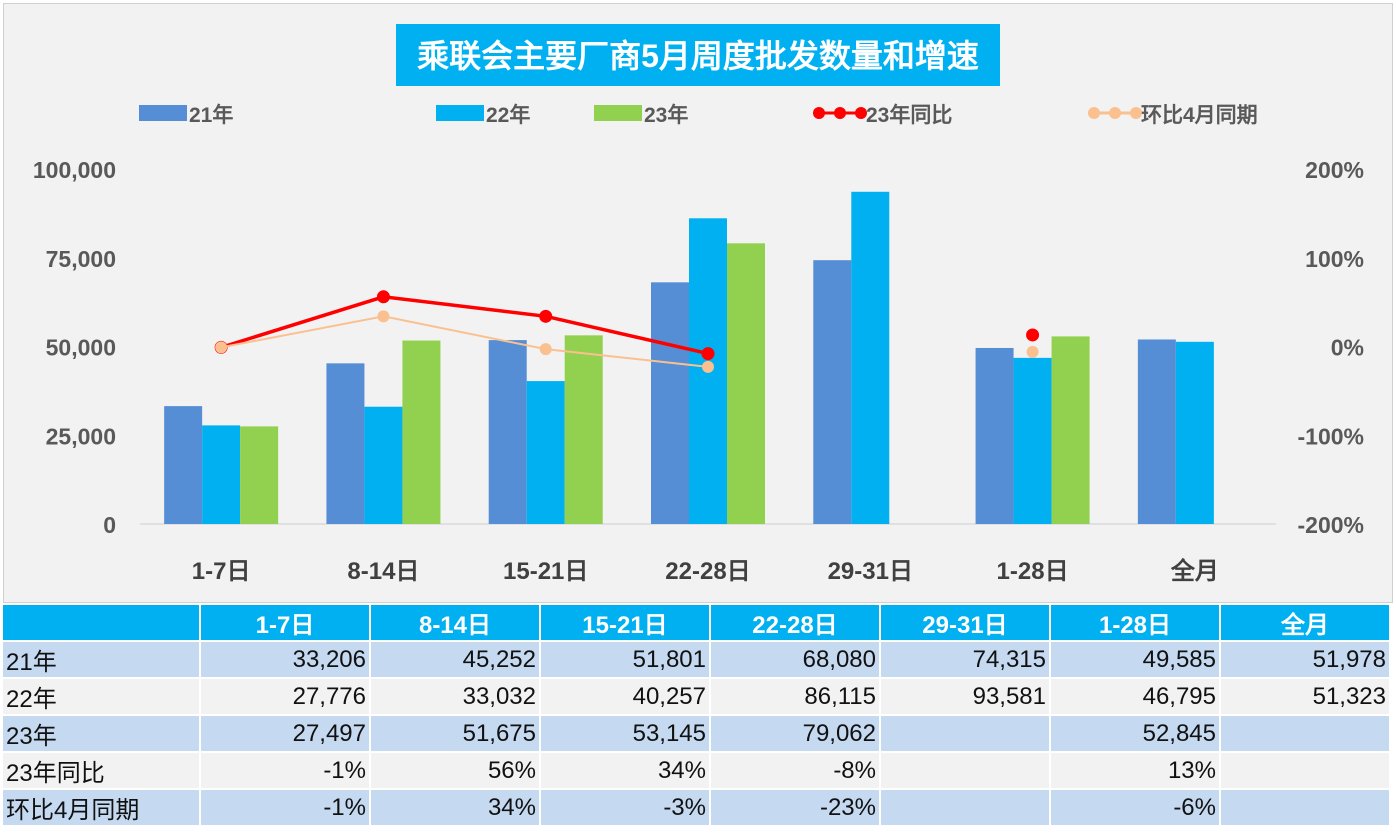 The image size is (1396, 837). I want to click on x-tick: 29-31日, so click(870, 571).